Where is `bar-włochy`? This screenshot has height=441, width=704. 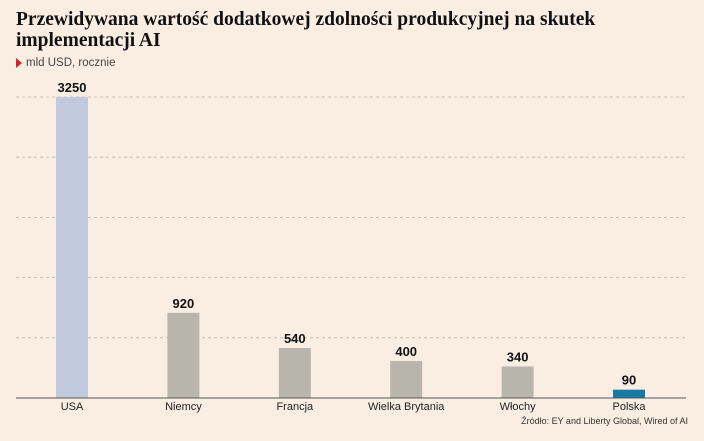 bar-włochy is located at coordinates (517, 382).